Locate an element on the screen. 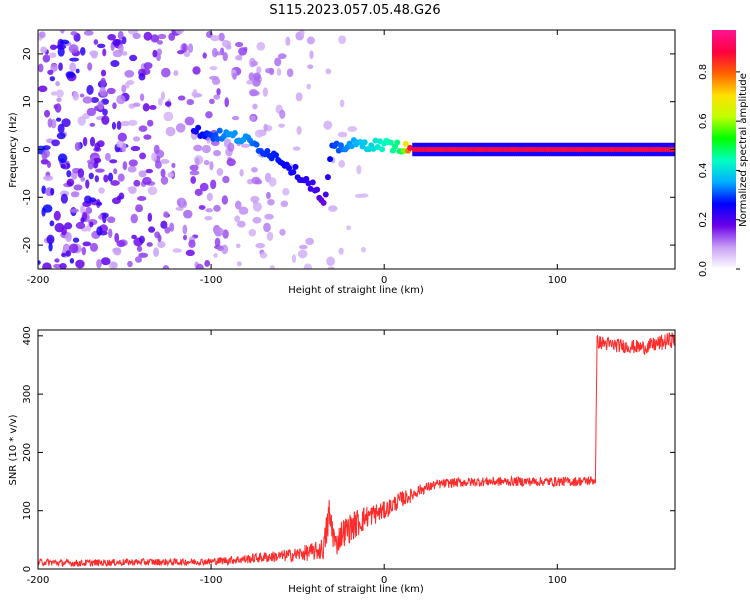 The height and width of the screenshot is (600, 750). spectrogram-y-axis-label: Frequency (Hz) is located at coordinates (13, 150).